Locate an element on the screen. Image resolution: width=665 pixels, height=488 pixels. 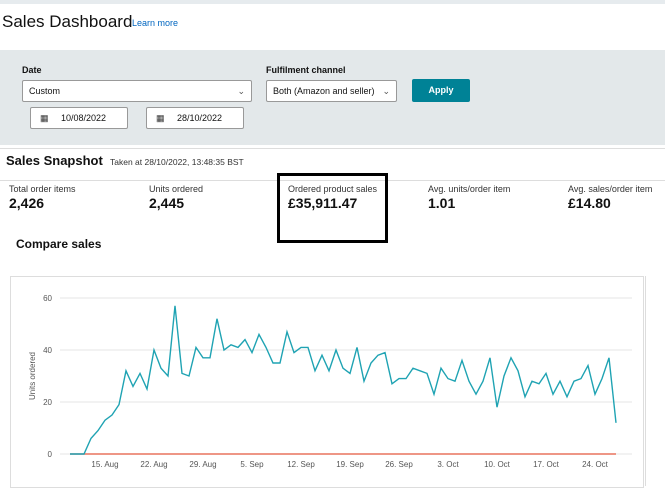
x-tick-label: 19. Sep is located at coordinates (350, 464).